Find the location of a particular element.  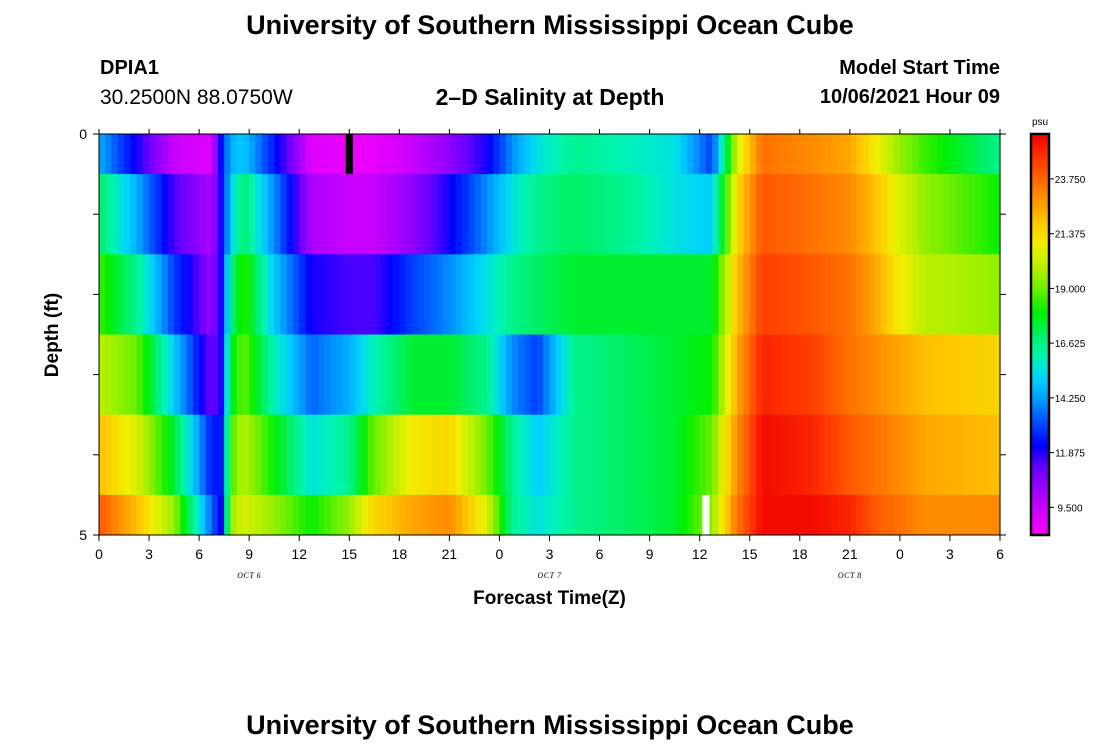

x-tick-label: 6 is located at coordinates (1000, 554).